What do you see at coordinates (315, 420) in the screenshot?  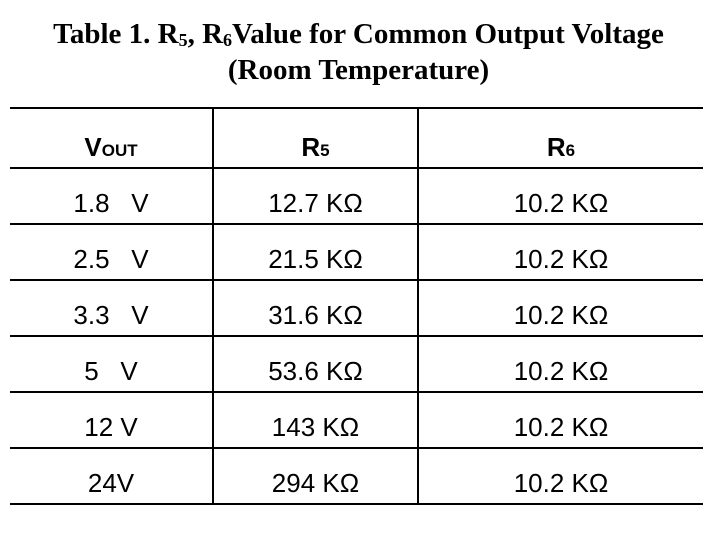 I see `table-cell: 143 KΩ` at bounding box center [315, 420].